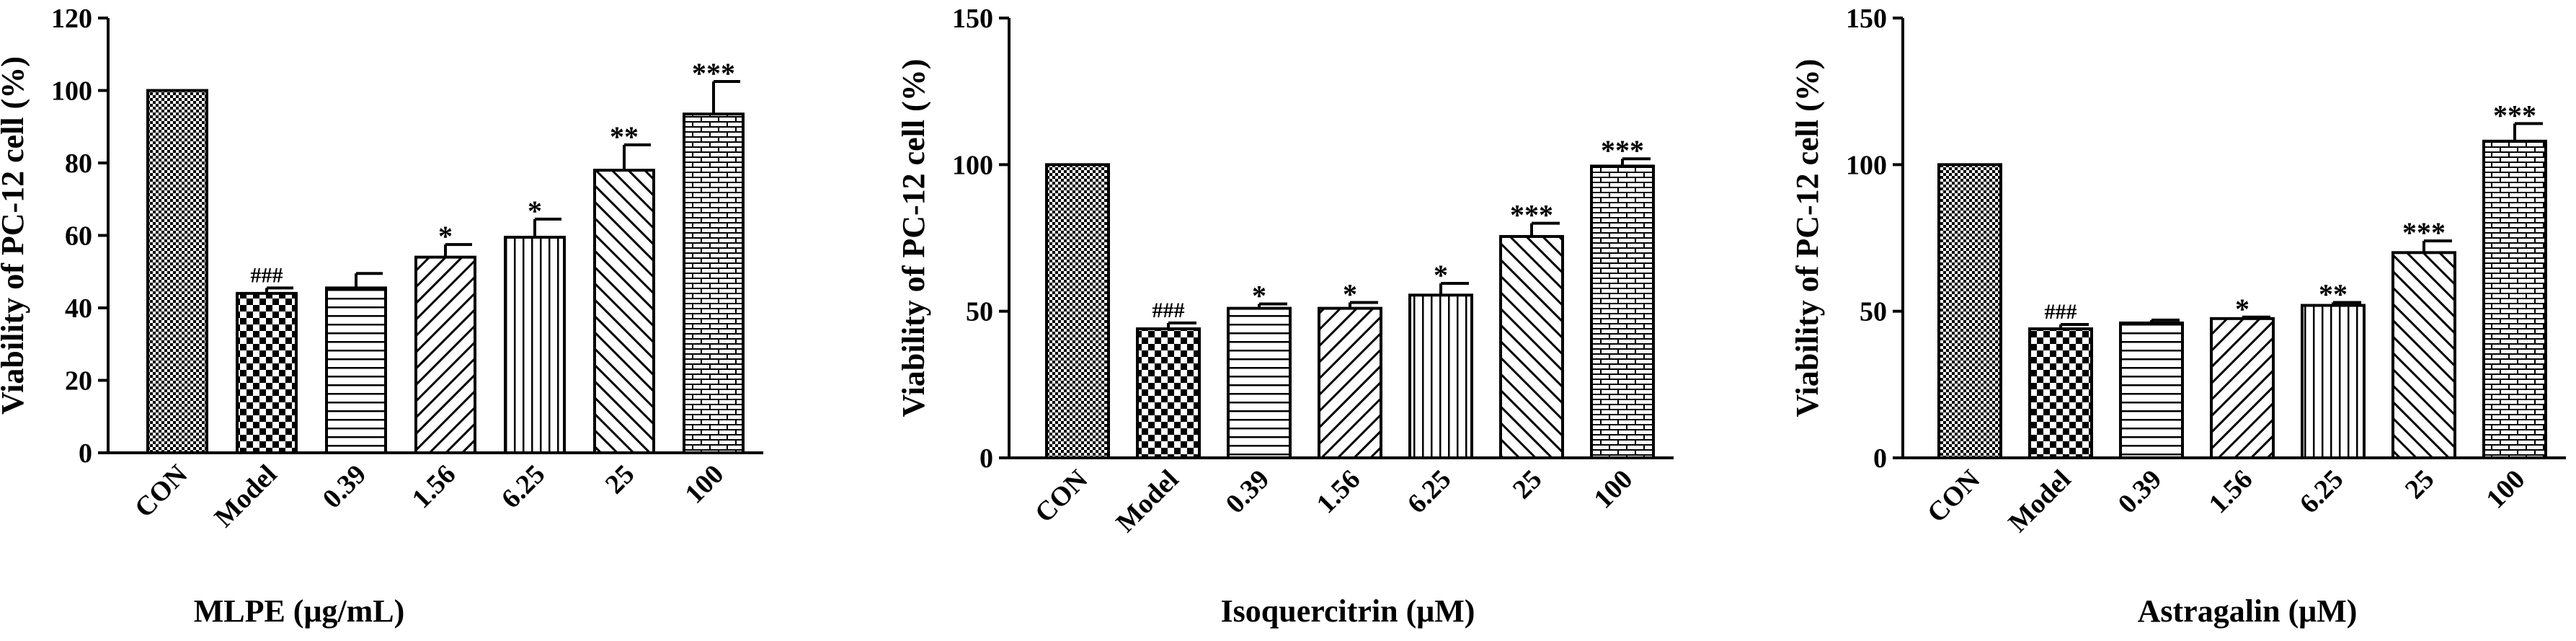 This screenshot has width=2576, height=641. I want to click on y-tick-label: 40, so click(78, 308).